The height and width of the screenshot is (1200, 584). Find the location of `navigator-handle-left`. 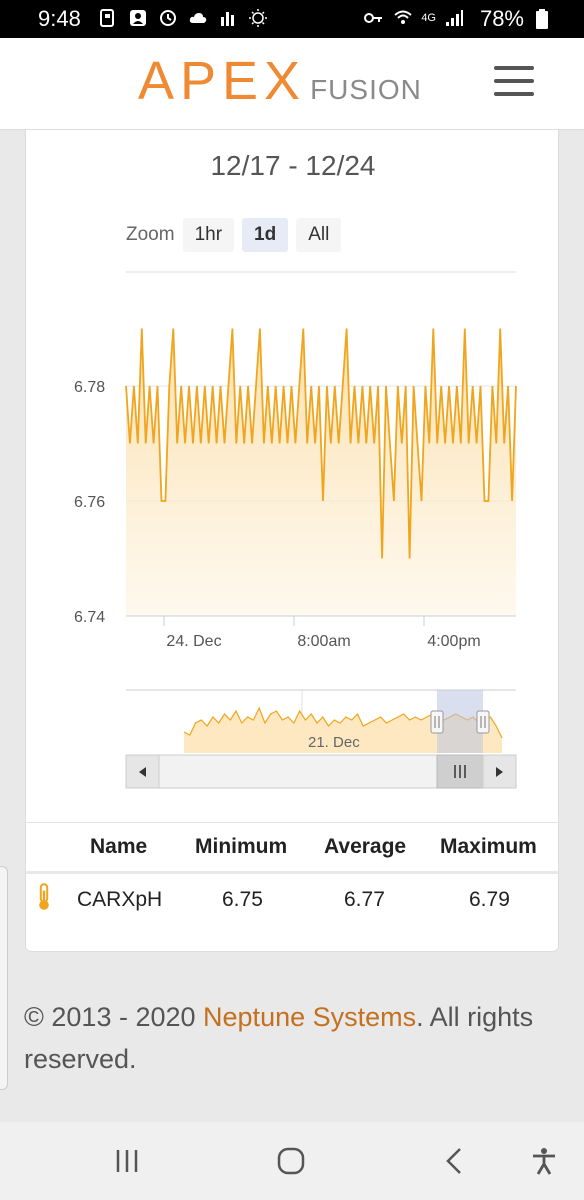

navigator-handle-left is located at coordinates (437, 722).